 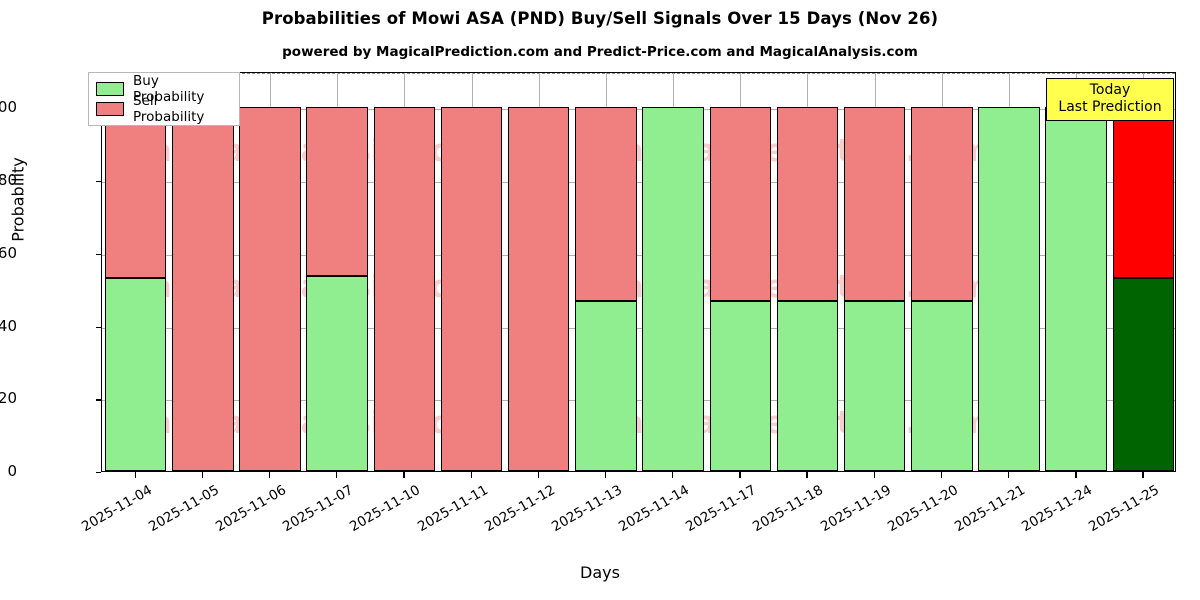 I want to click on y-axis-tick-label: 20, so click(x=8, y=398).